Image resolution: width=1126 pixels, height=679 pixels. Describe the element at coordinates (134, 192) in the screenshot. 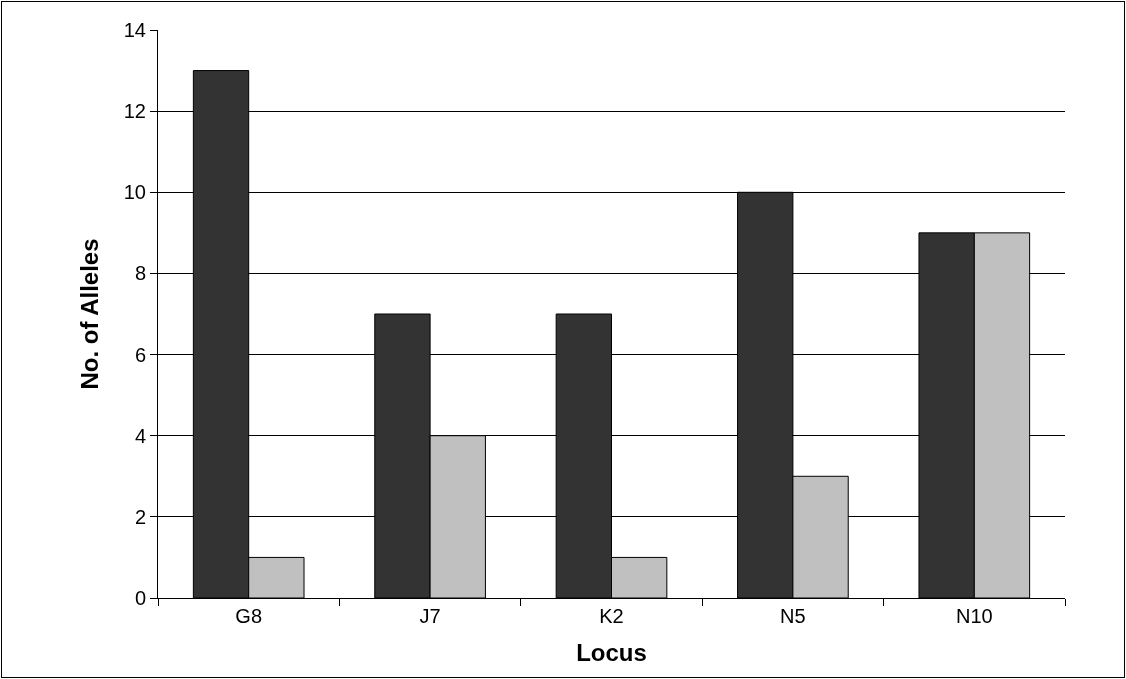

I see `y-tick-label: 10` at that location.